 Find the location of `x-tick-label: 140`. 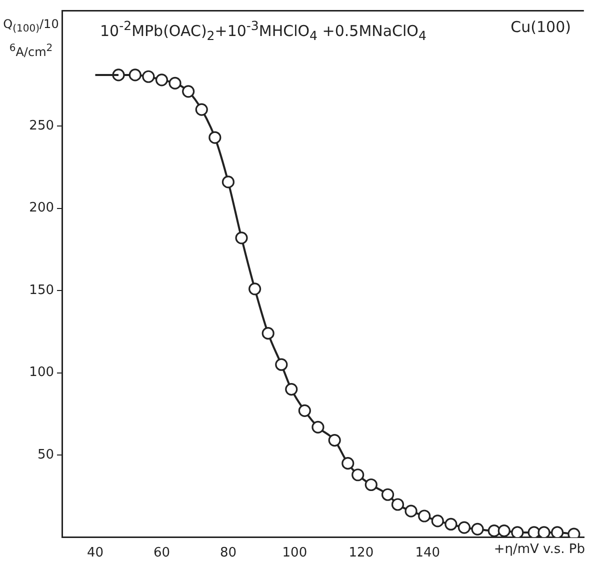

x-tick-label: 140 is located at coordinates (427, 553).